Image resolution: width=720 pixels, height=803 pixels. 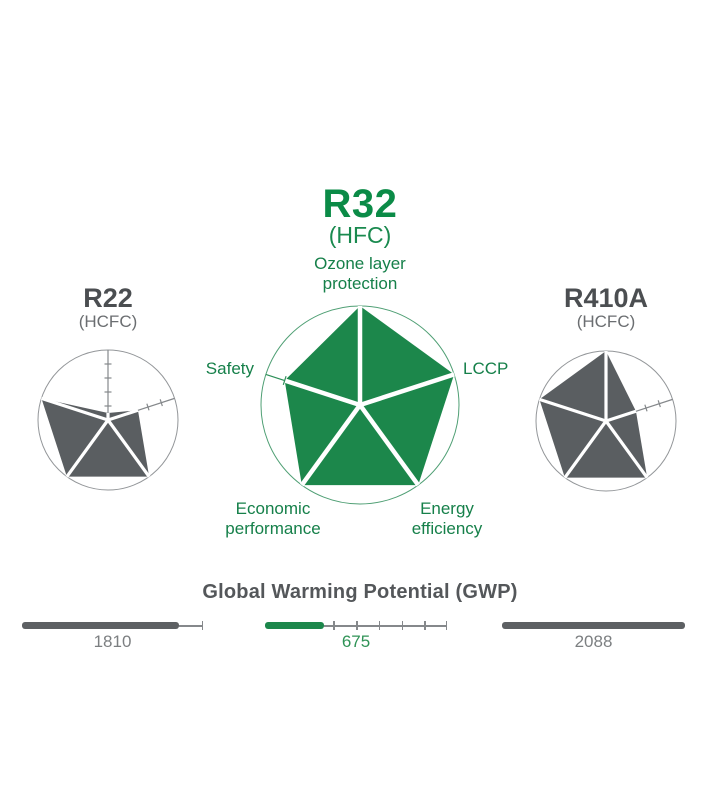 I want to click on axis-label-ozone-line1: Ozone layer, so click(x=360, y=263).